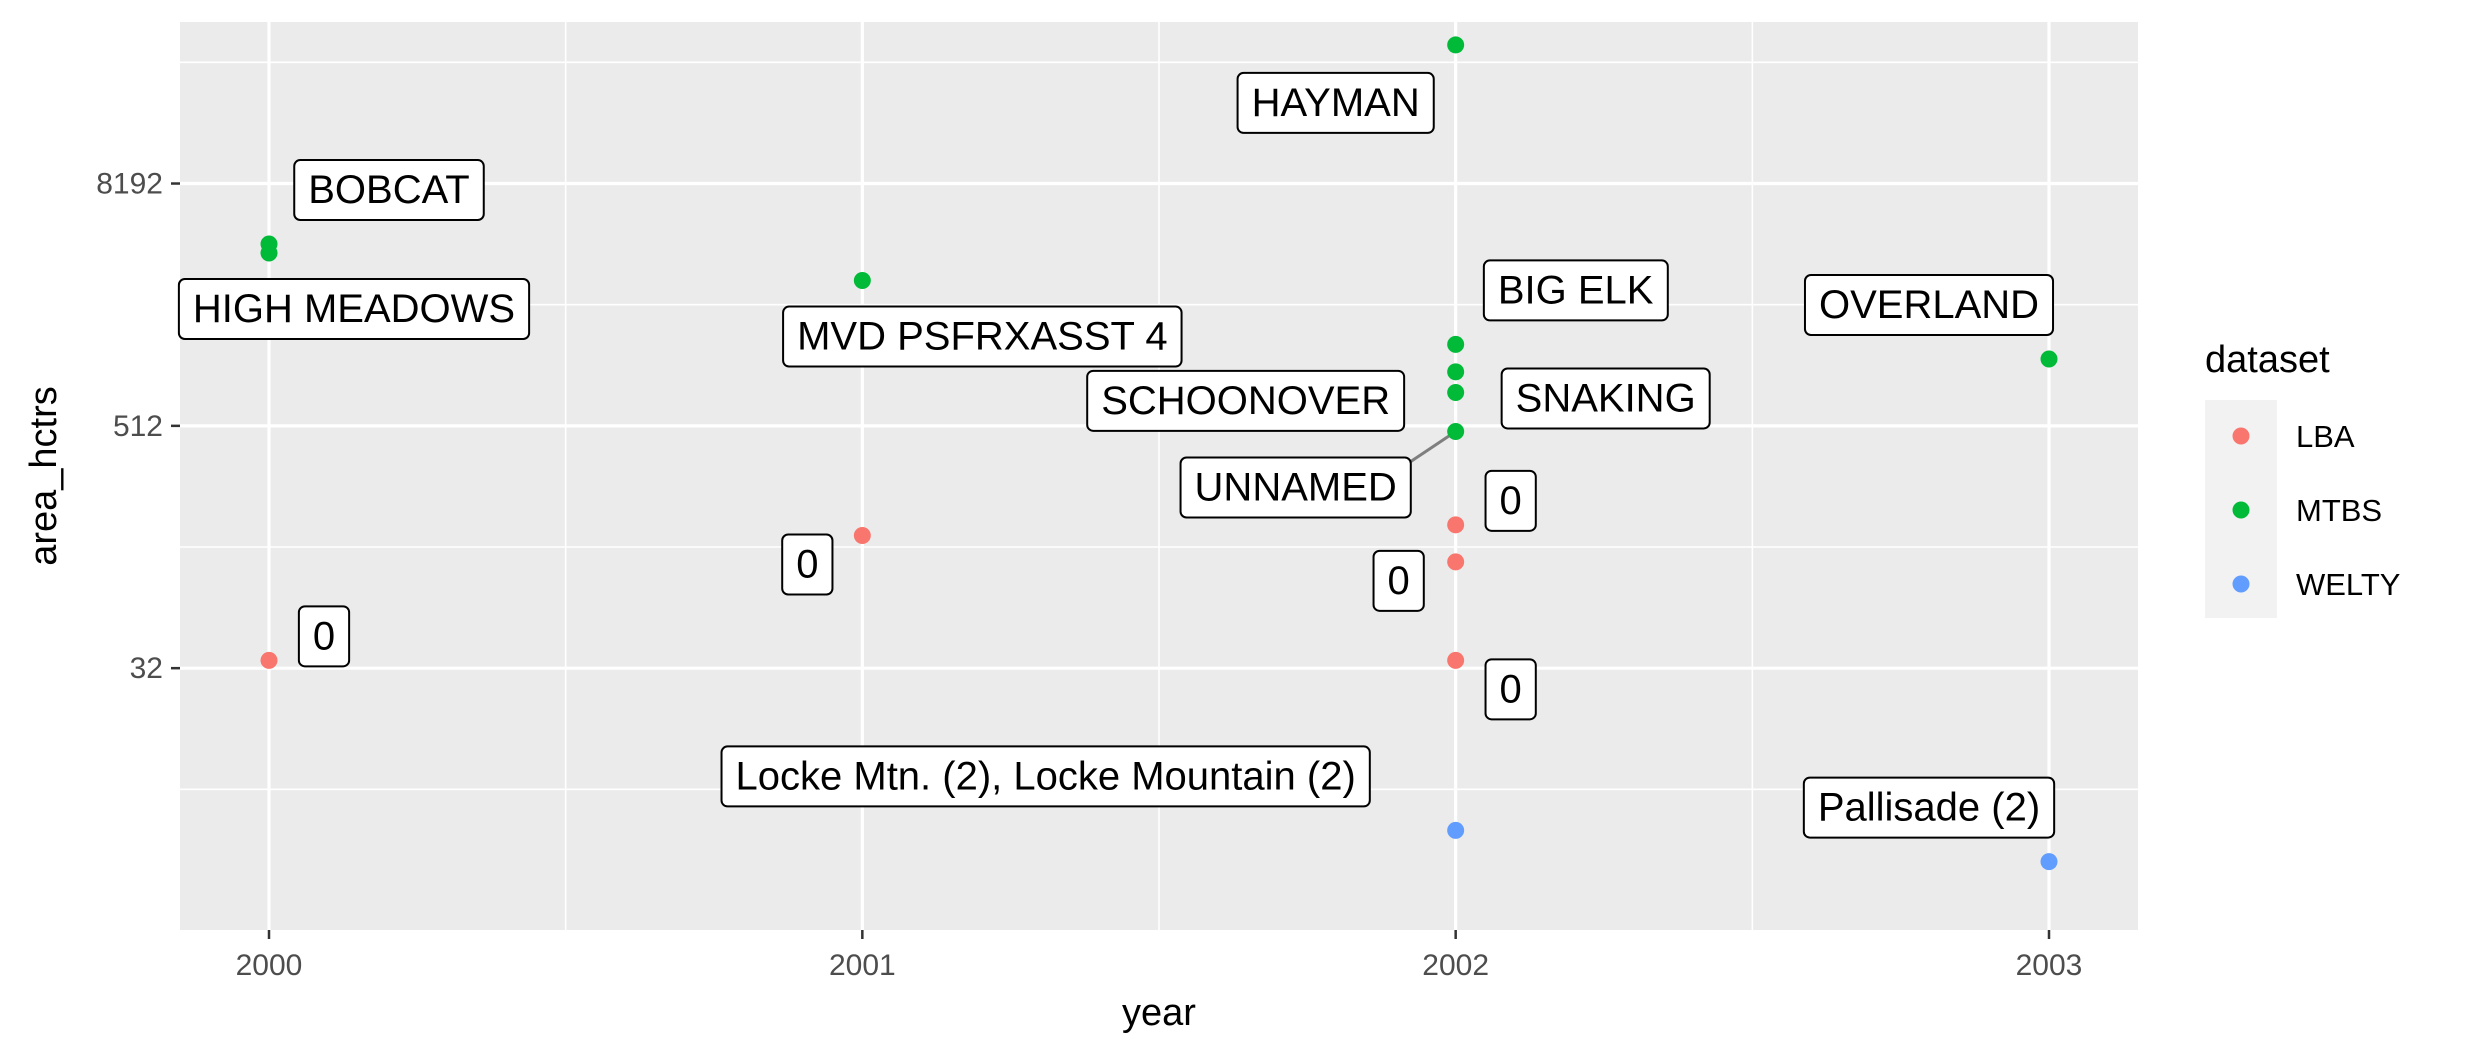 This screenshot has height=1059, width=2465. I want to click on point-label-text: HIGH MEADOWS, so click(354, 309).